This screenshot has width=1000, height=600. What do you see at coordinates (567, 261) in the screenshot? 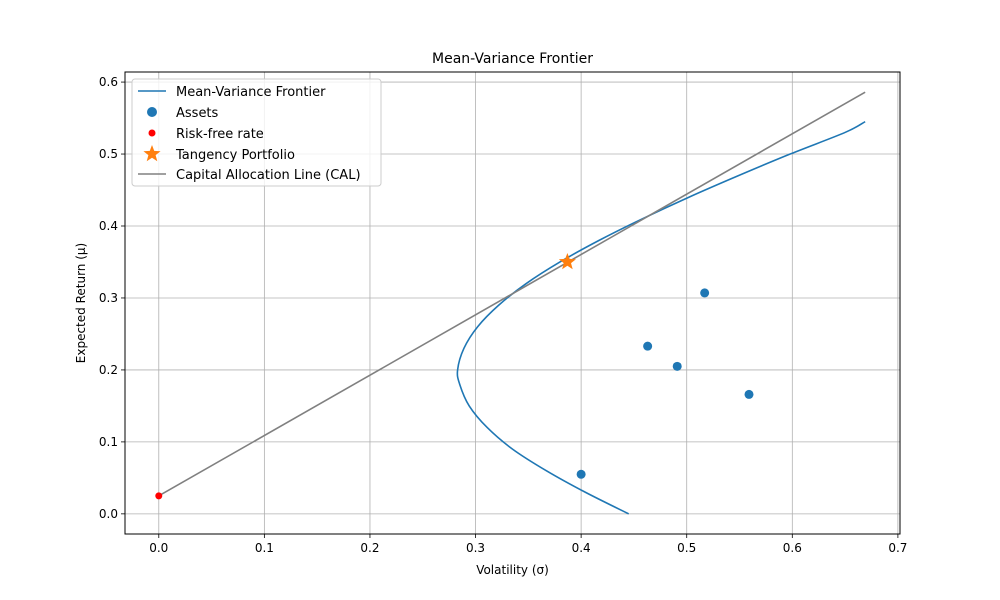
I see `tangency-point` at bounding box center [567, 261].